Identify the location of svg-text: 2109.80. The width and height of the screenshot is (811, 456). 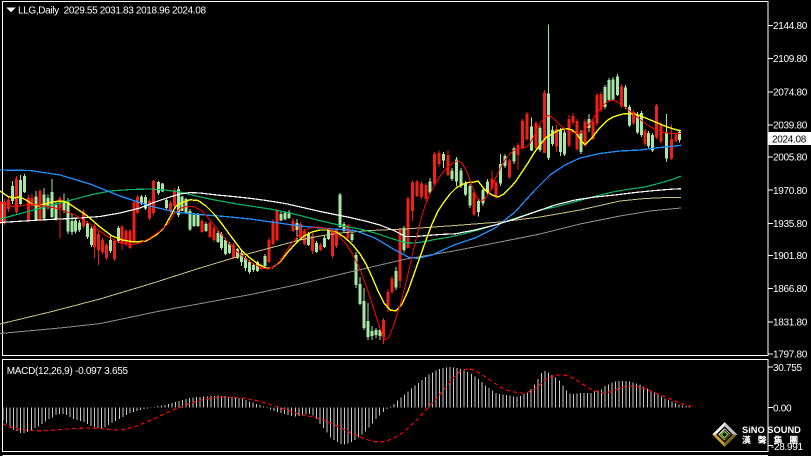
(790, 59).